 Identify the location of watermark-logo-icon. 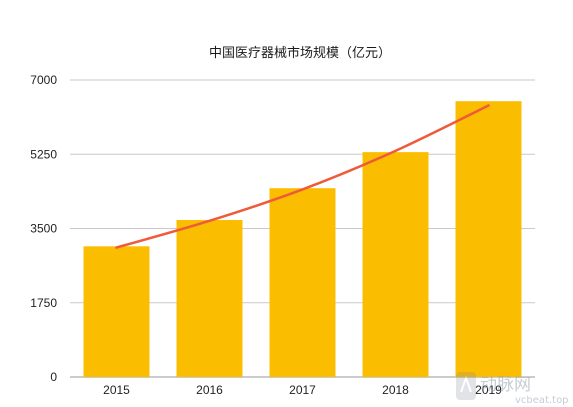
(466, 386).